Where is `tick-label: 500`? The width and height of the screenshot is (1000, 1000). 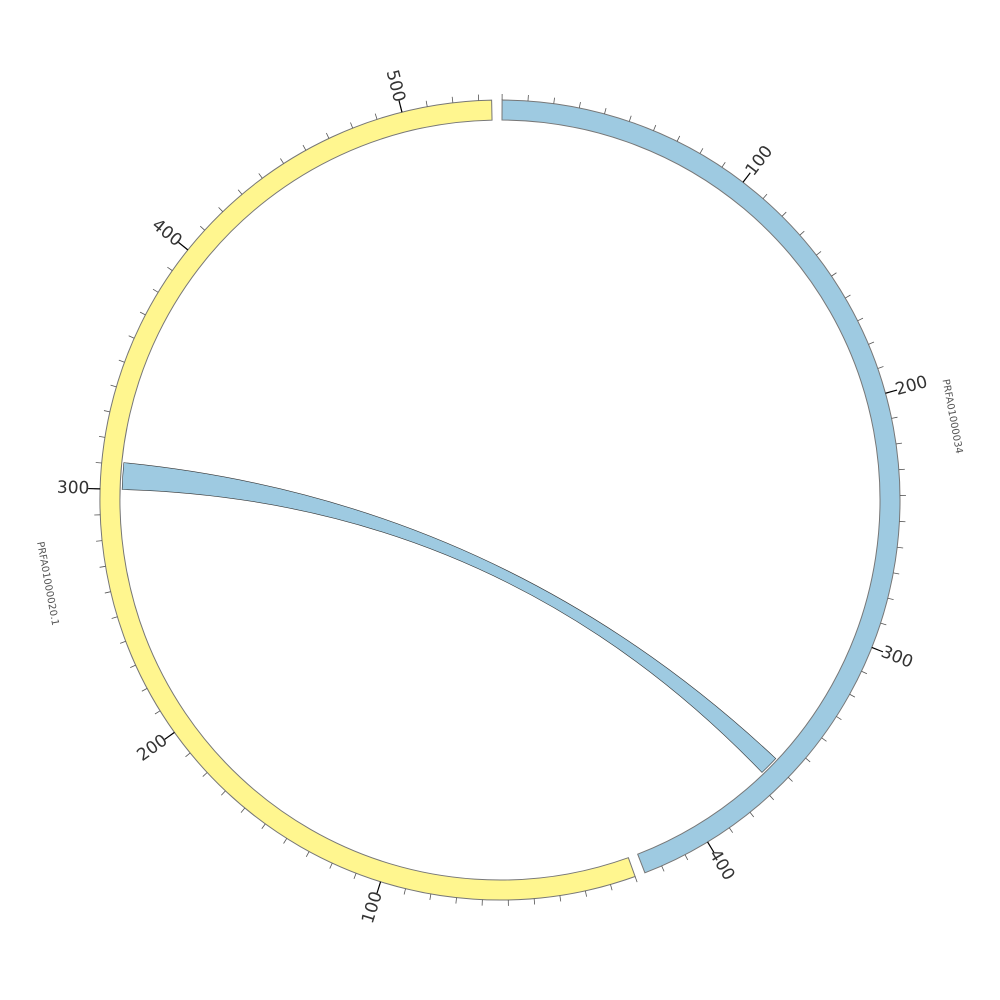 tick-label: 500 is located at coordinates (395, 86).